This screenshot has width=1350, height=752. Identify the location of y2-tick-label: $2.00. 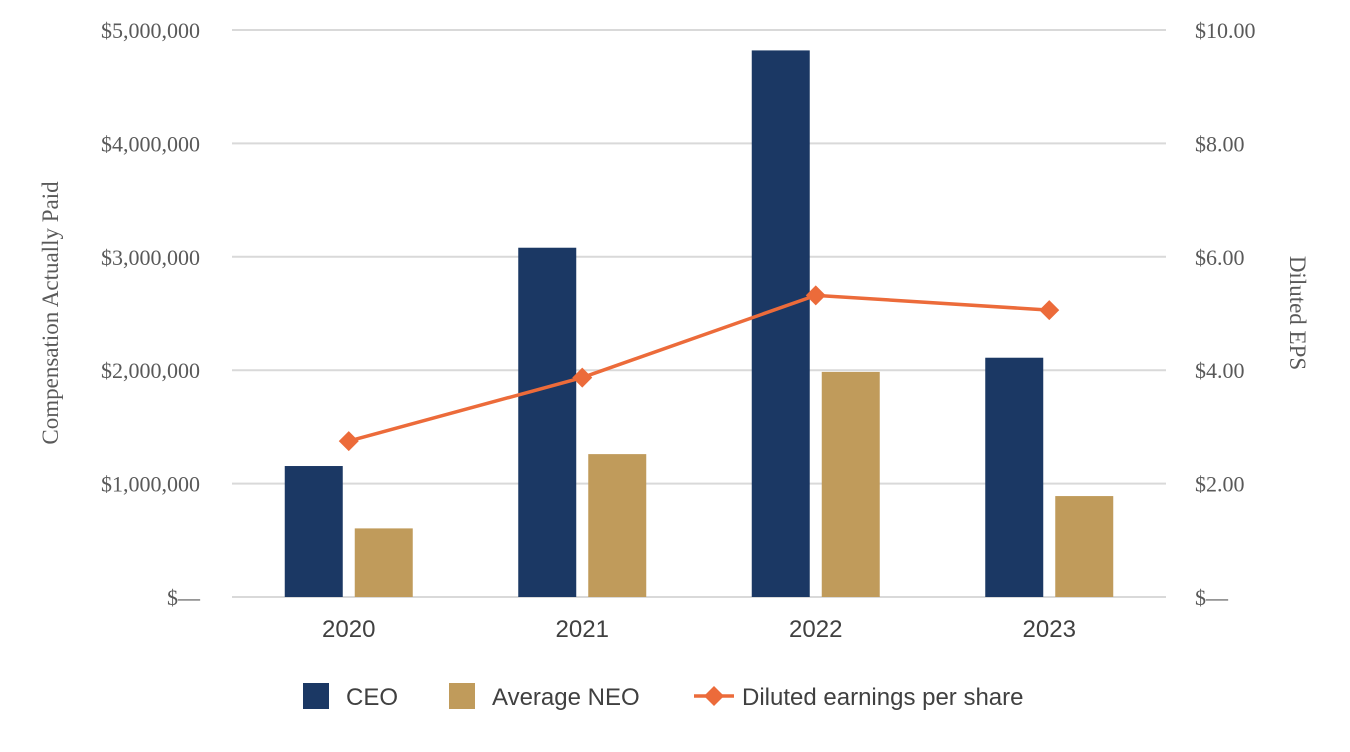
(1220, 484).